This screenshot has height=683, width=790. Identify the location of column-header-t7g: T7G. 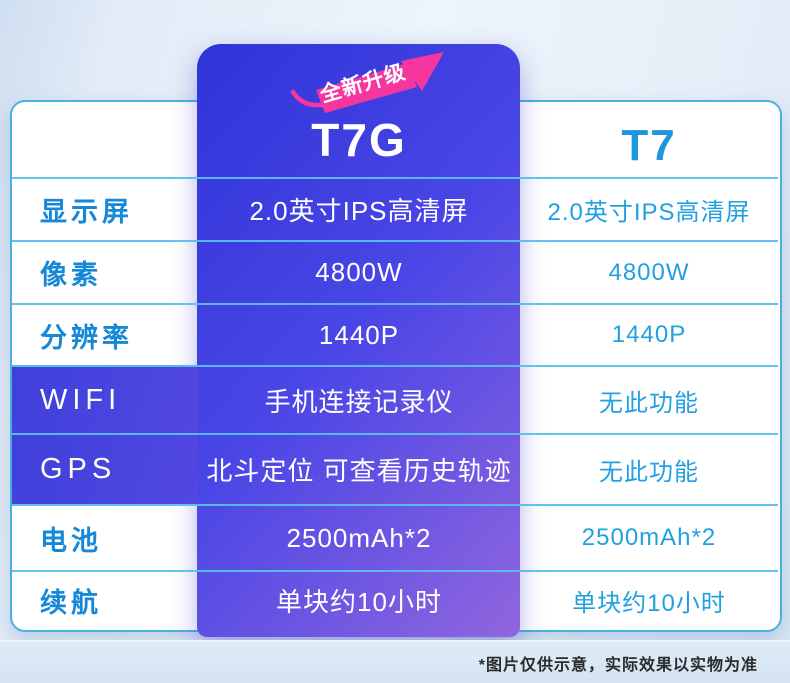
(359, 140).